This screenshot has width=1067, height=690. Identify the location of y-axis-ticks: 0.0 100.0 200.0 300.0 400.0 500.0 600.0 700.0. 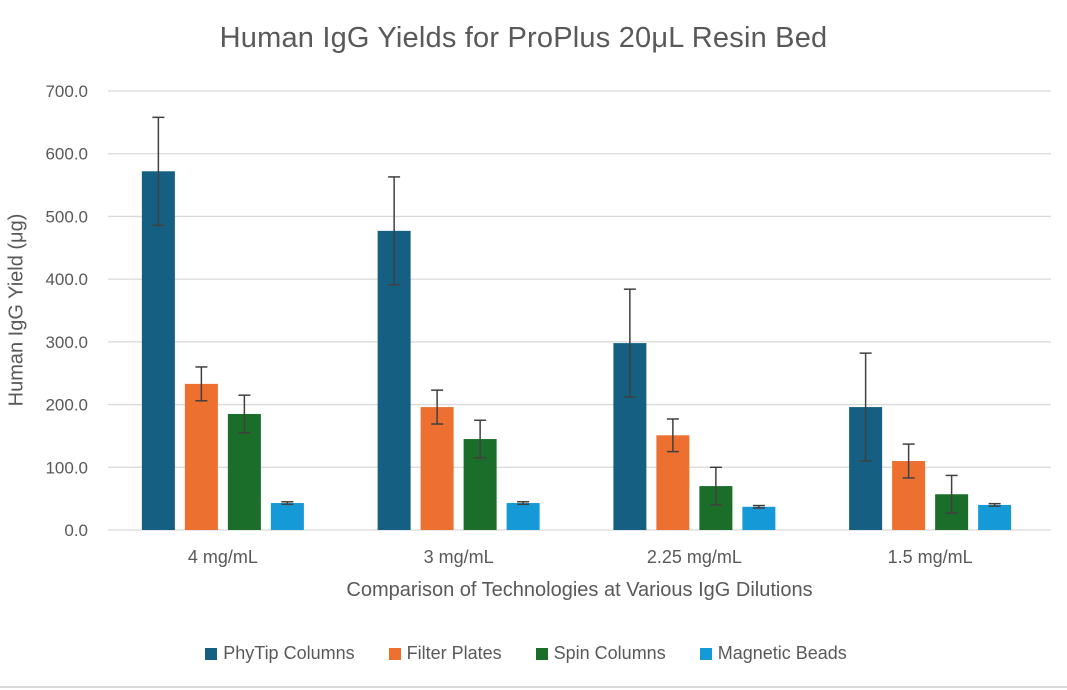
(66, 311).